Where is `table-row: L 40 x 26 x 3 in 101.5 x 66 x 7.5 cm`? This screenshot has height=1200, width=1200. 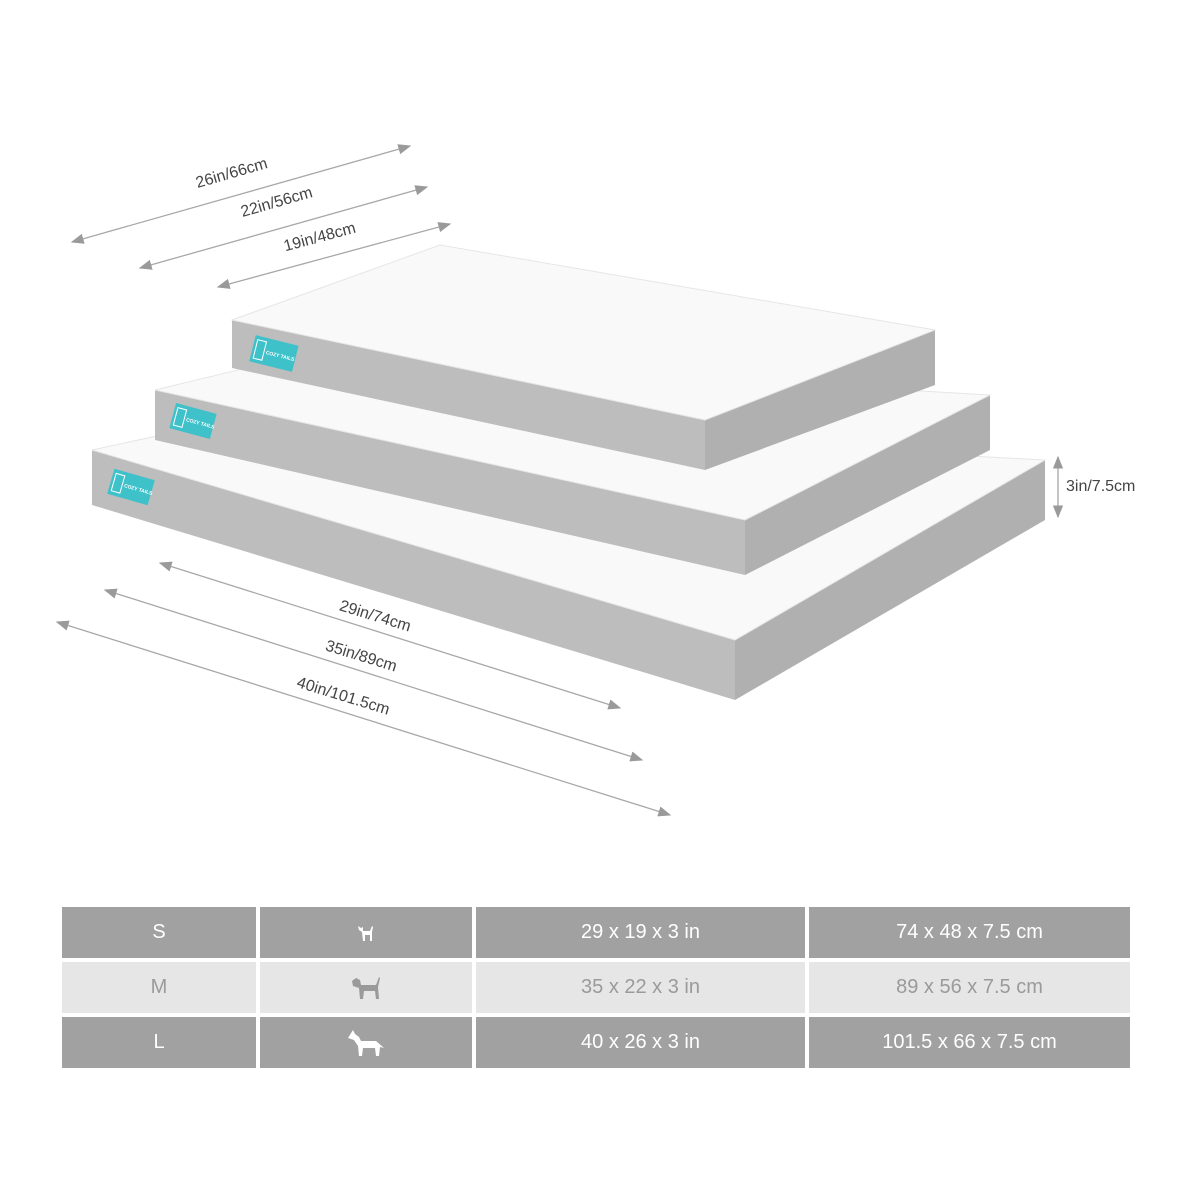 table-row: L 40 x 26 x 3 in 101.5 x 66 x 7.5 cm is located at coordinates (596, 1042).